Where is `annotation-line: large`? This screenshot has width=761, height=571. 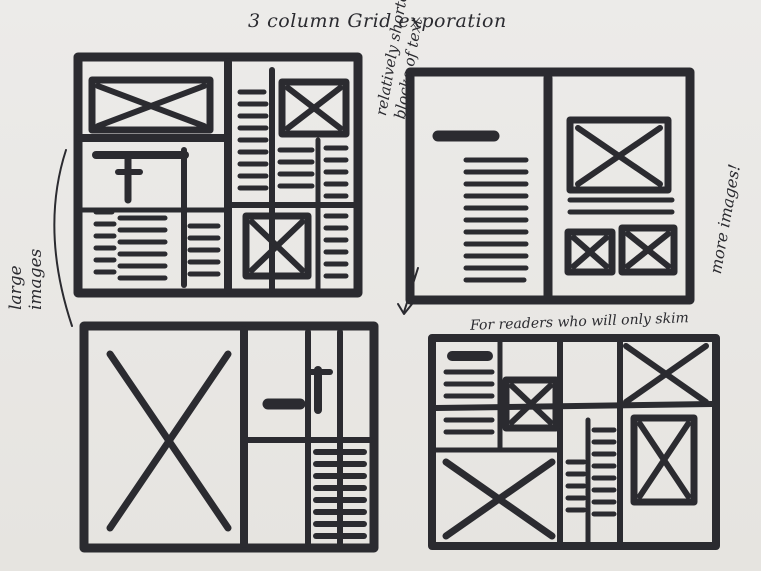
annotation-line: large is located at coordinates (16, 287).